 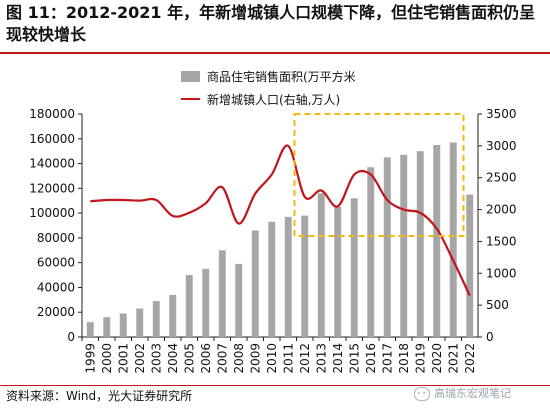 I want to click on y-left-tick-label: 20000, so click(x=56, y=312).